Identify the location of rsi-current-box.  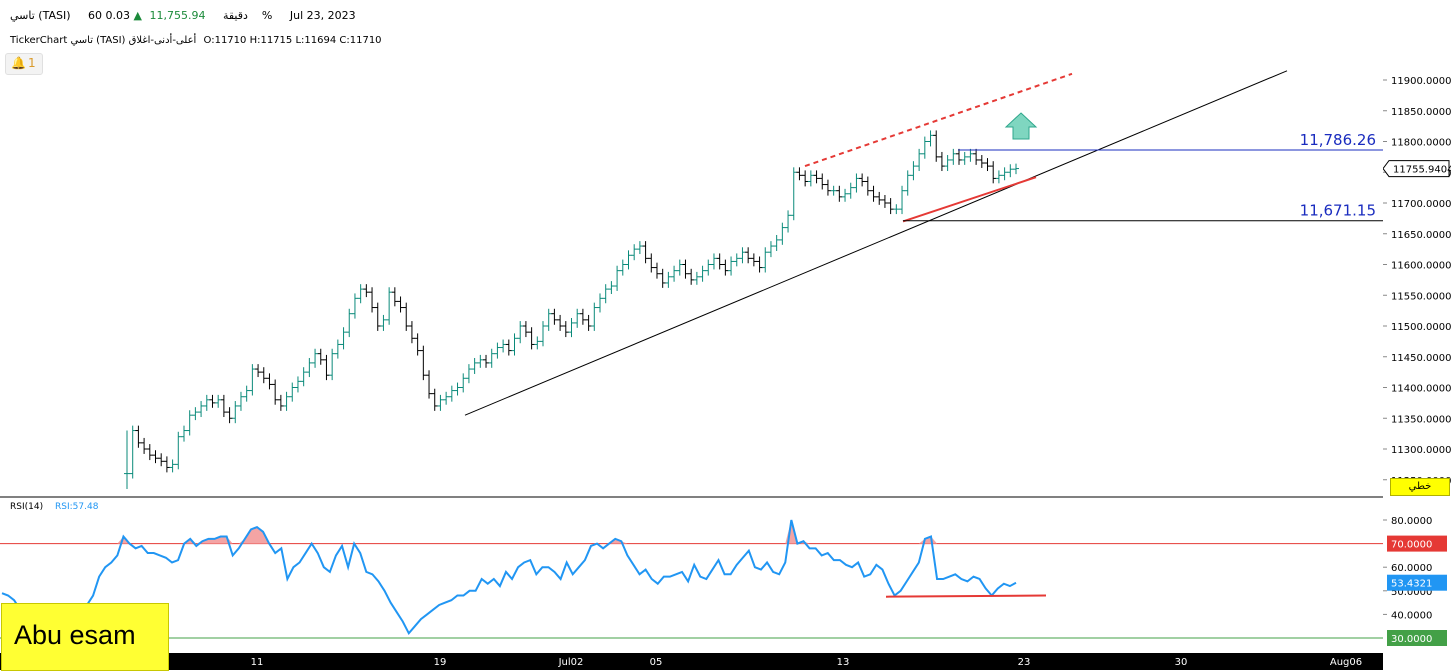
(1417, 582).